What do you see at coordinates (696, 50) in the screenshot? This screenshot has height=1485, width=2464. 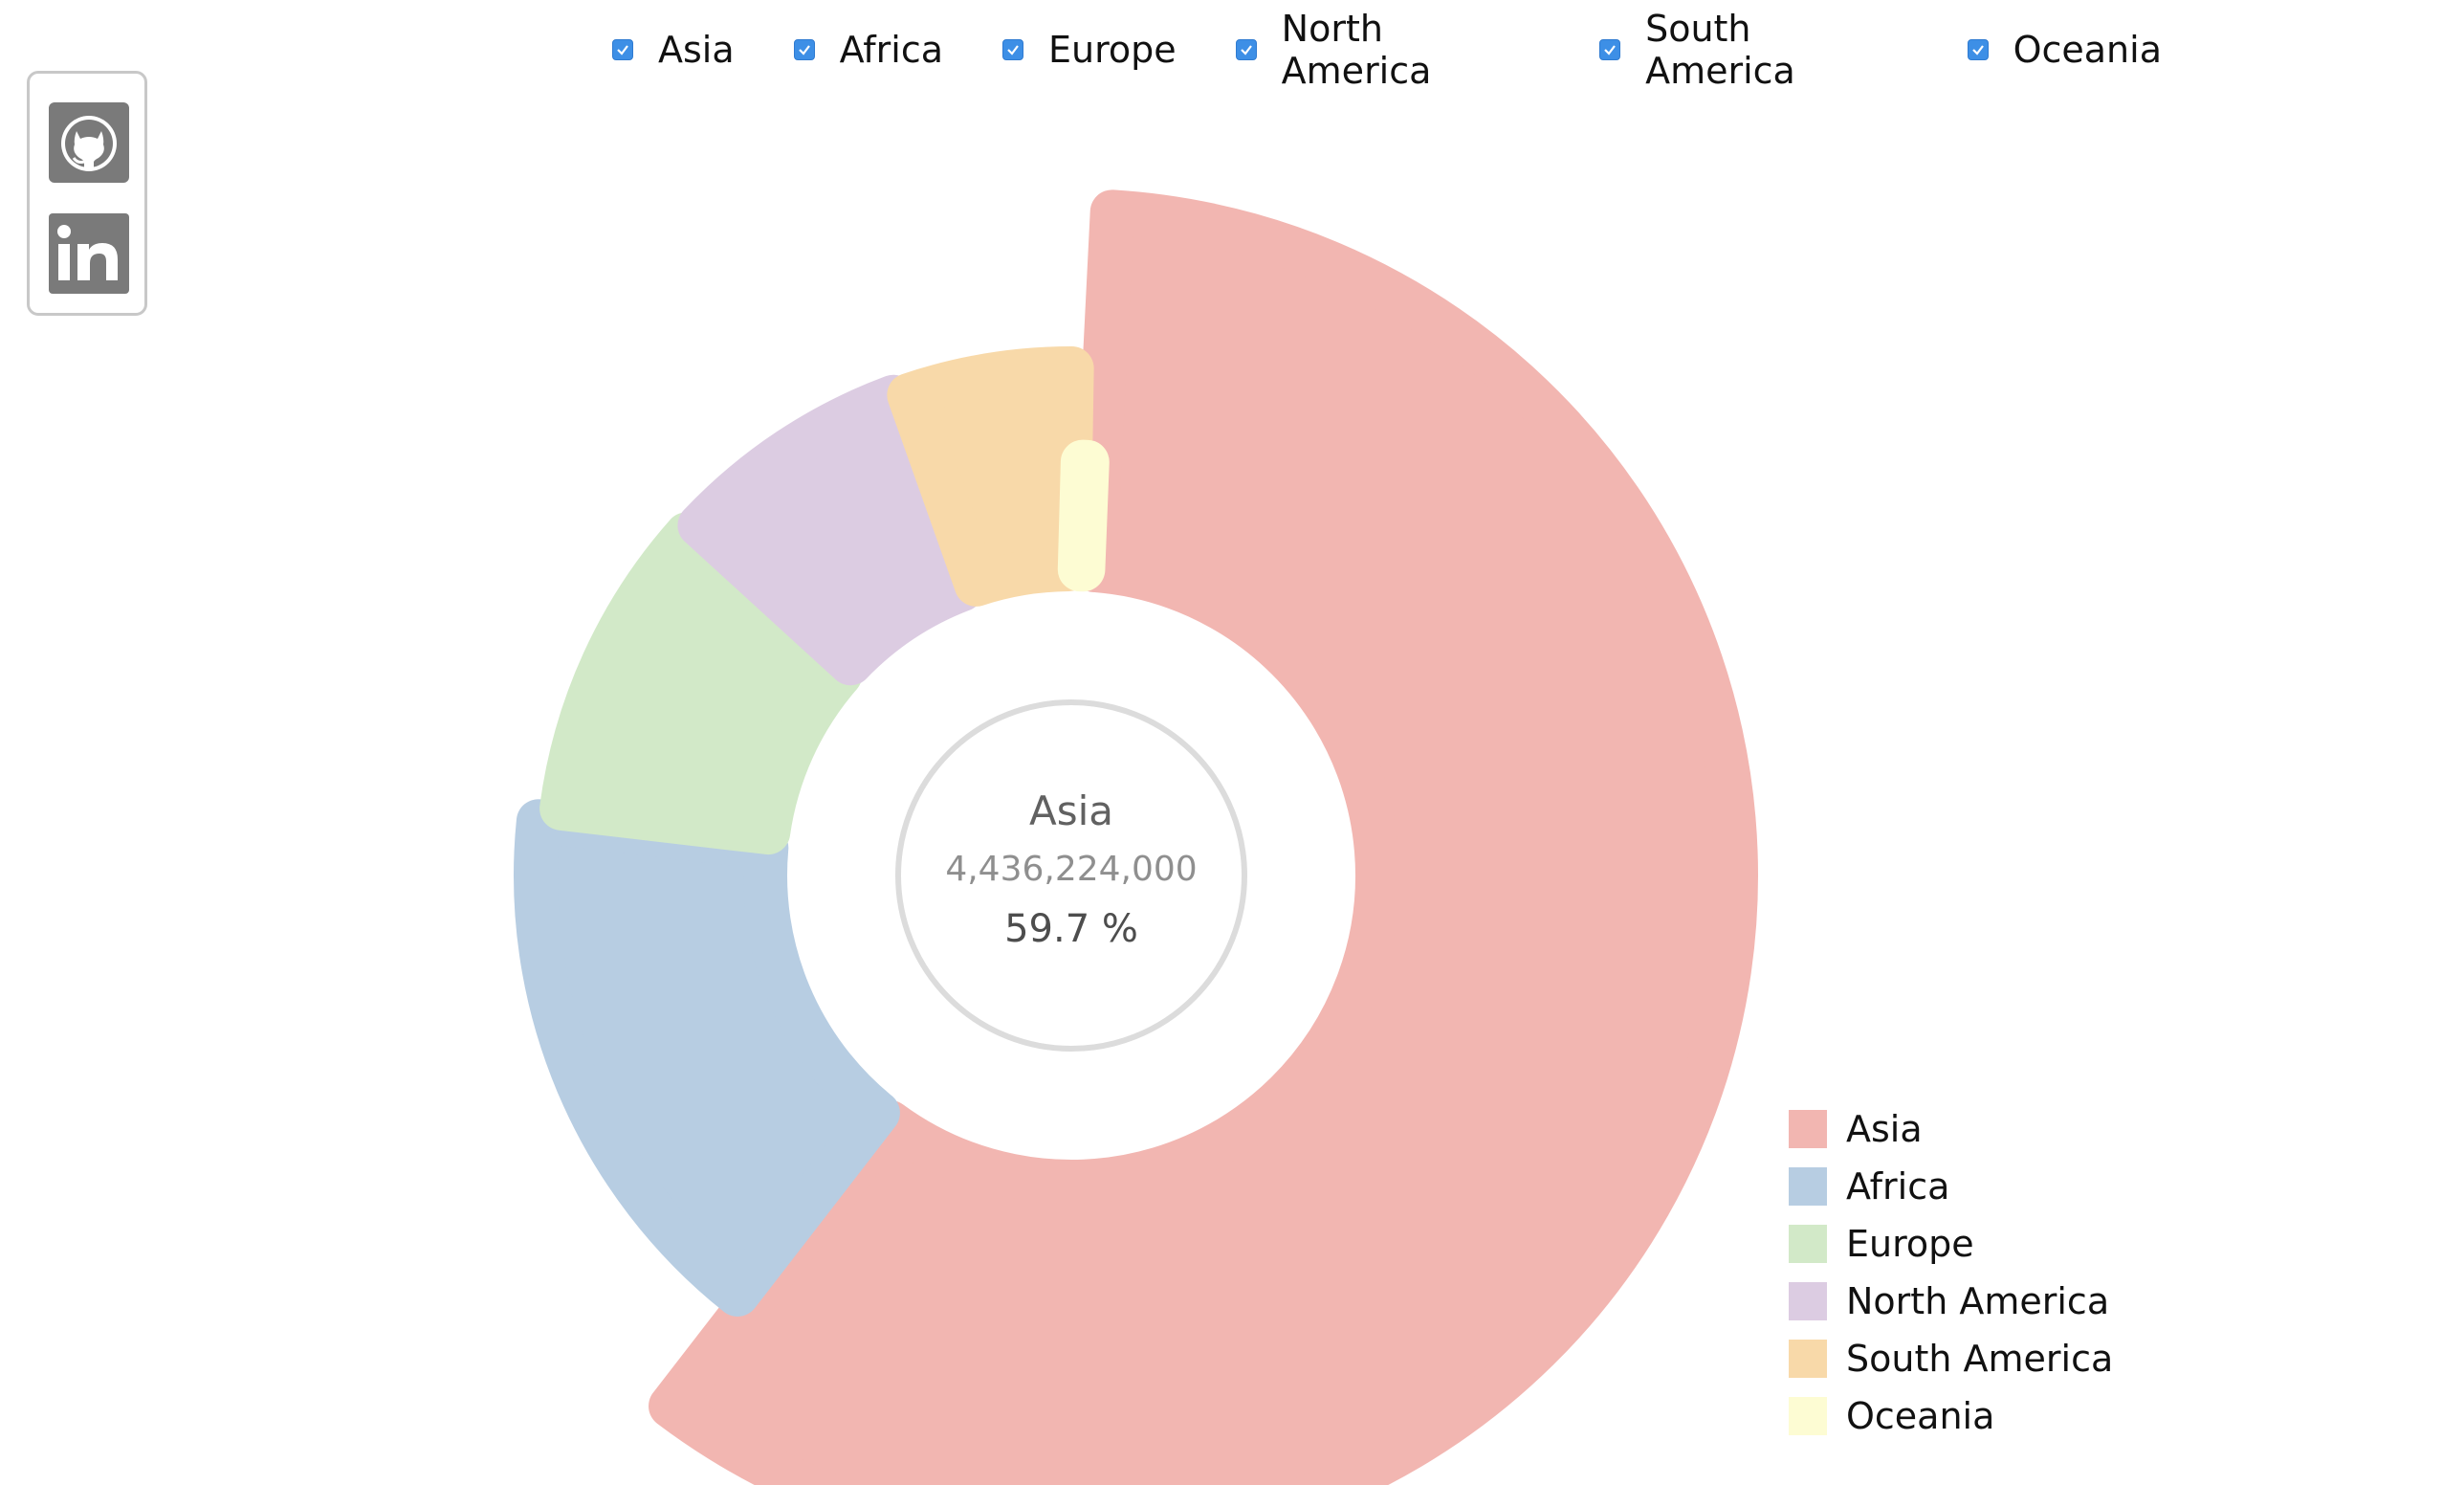 I see `filter-label: Asia` at bounding box center [696, 50].